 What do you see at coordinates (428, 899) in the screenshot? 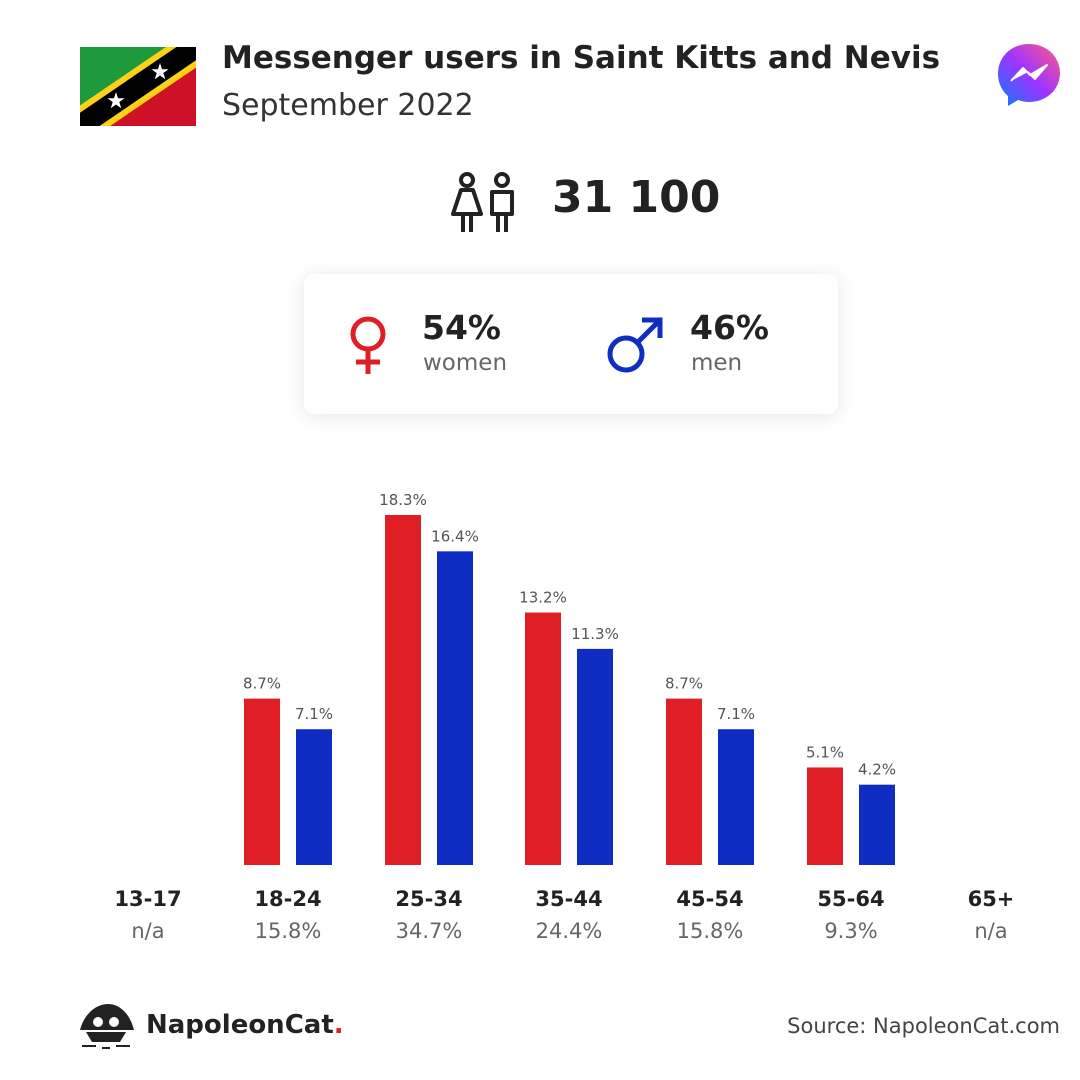
I see `age-group-label: 25-34` at bounding box center [428, 899].